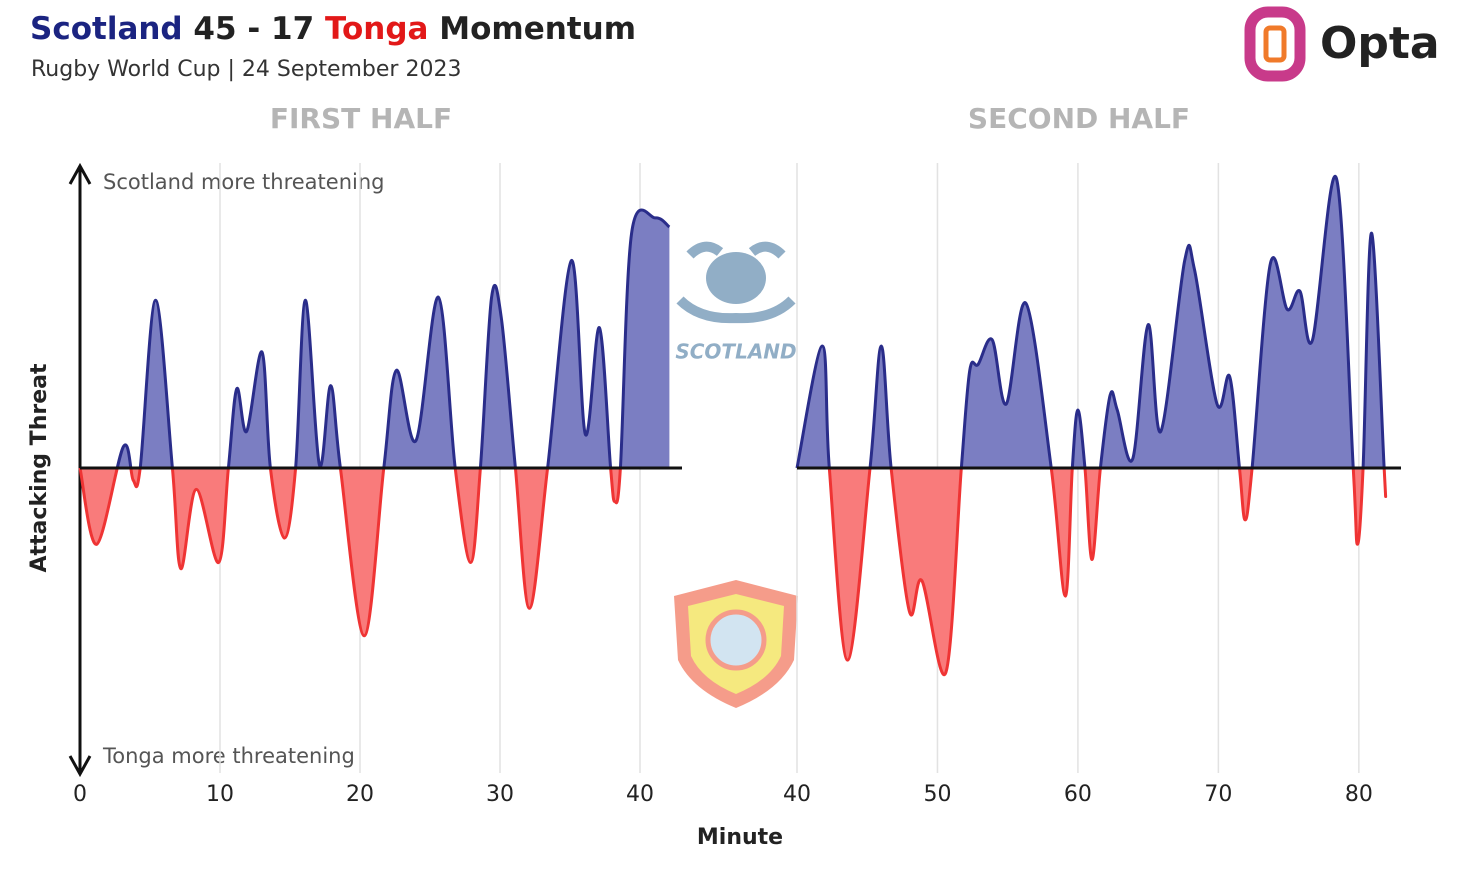 This screenshot has height=875, width=1460. What do you see at coordinates (937, 794) in the screenshot?
I see `x-tick-label: 50` at bounding box center [937, 794].